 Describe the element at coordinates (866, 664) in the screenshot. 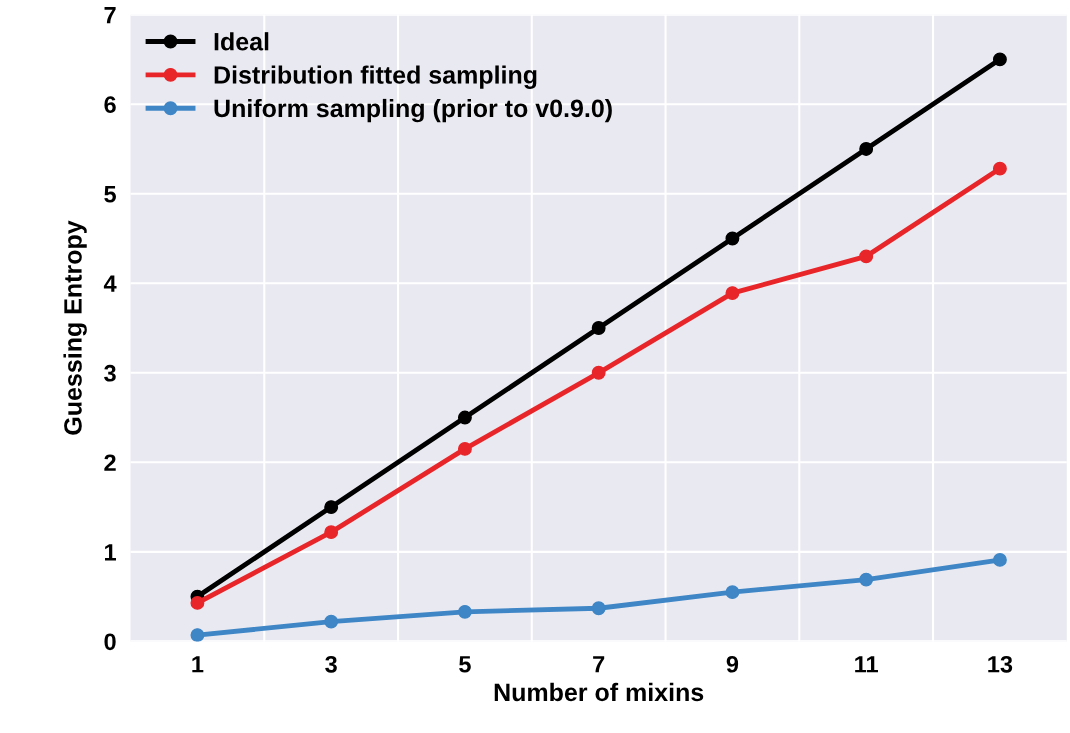

I see `x-tick-label: 11` at that location.